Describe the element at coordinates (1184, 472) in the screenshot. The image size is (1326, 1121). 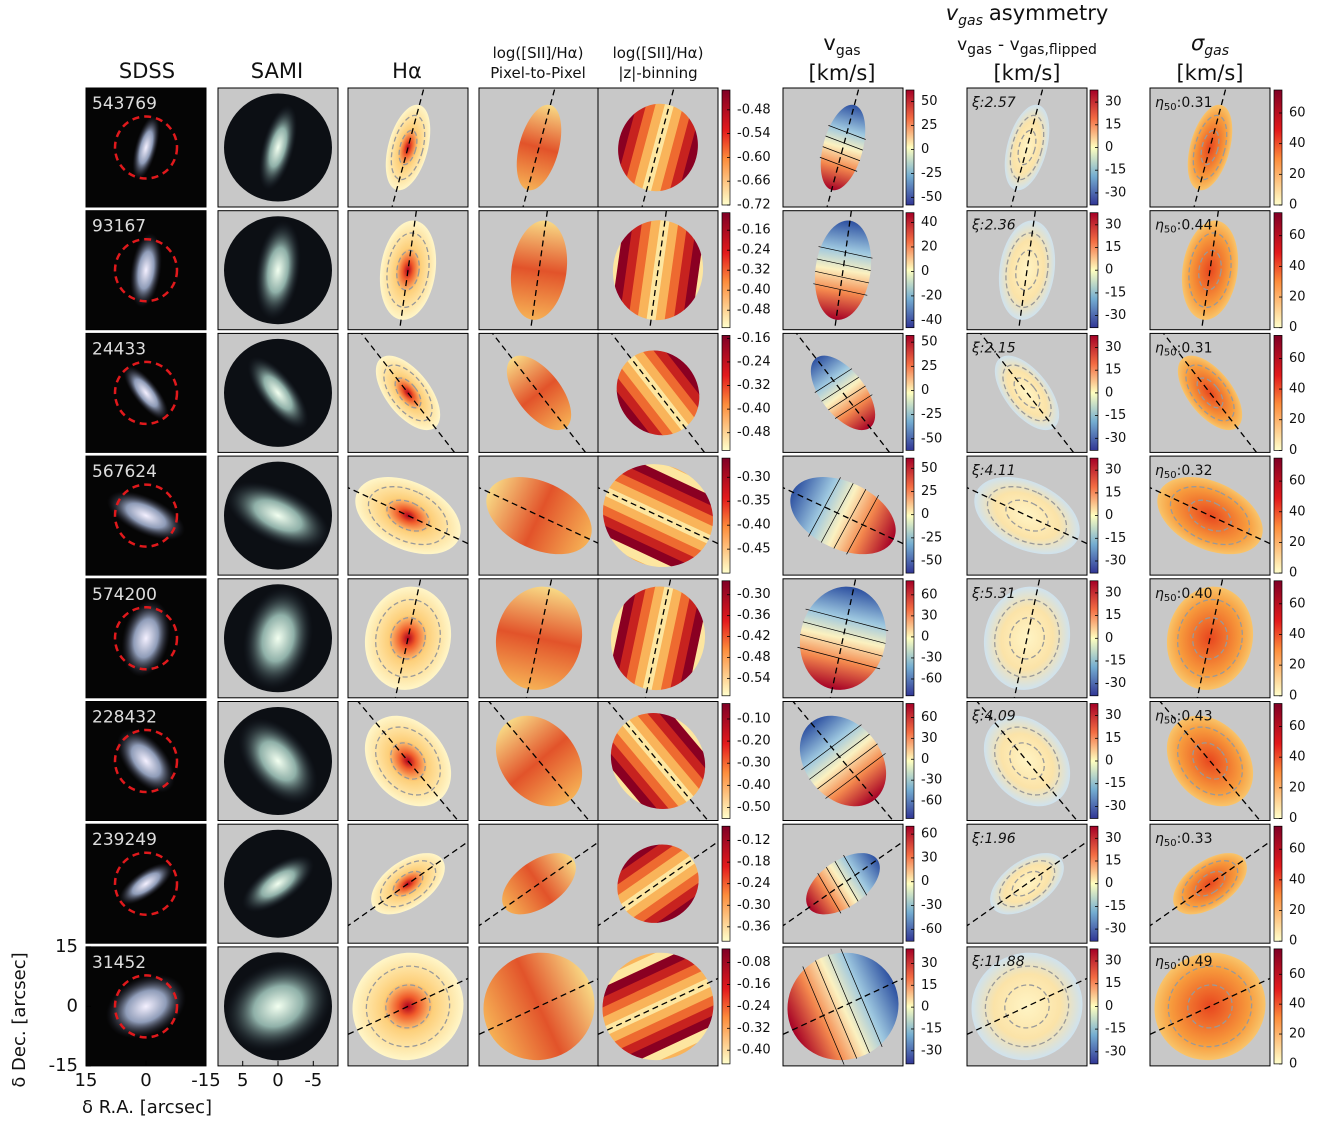
I see `eta-label: η50:0.32` at that location.